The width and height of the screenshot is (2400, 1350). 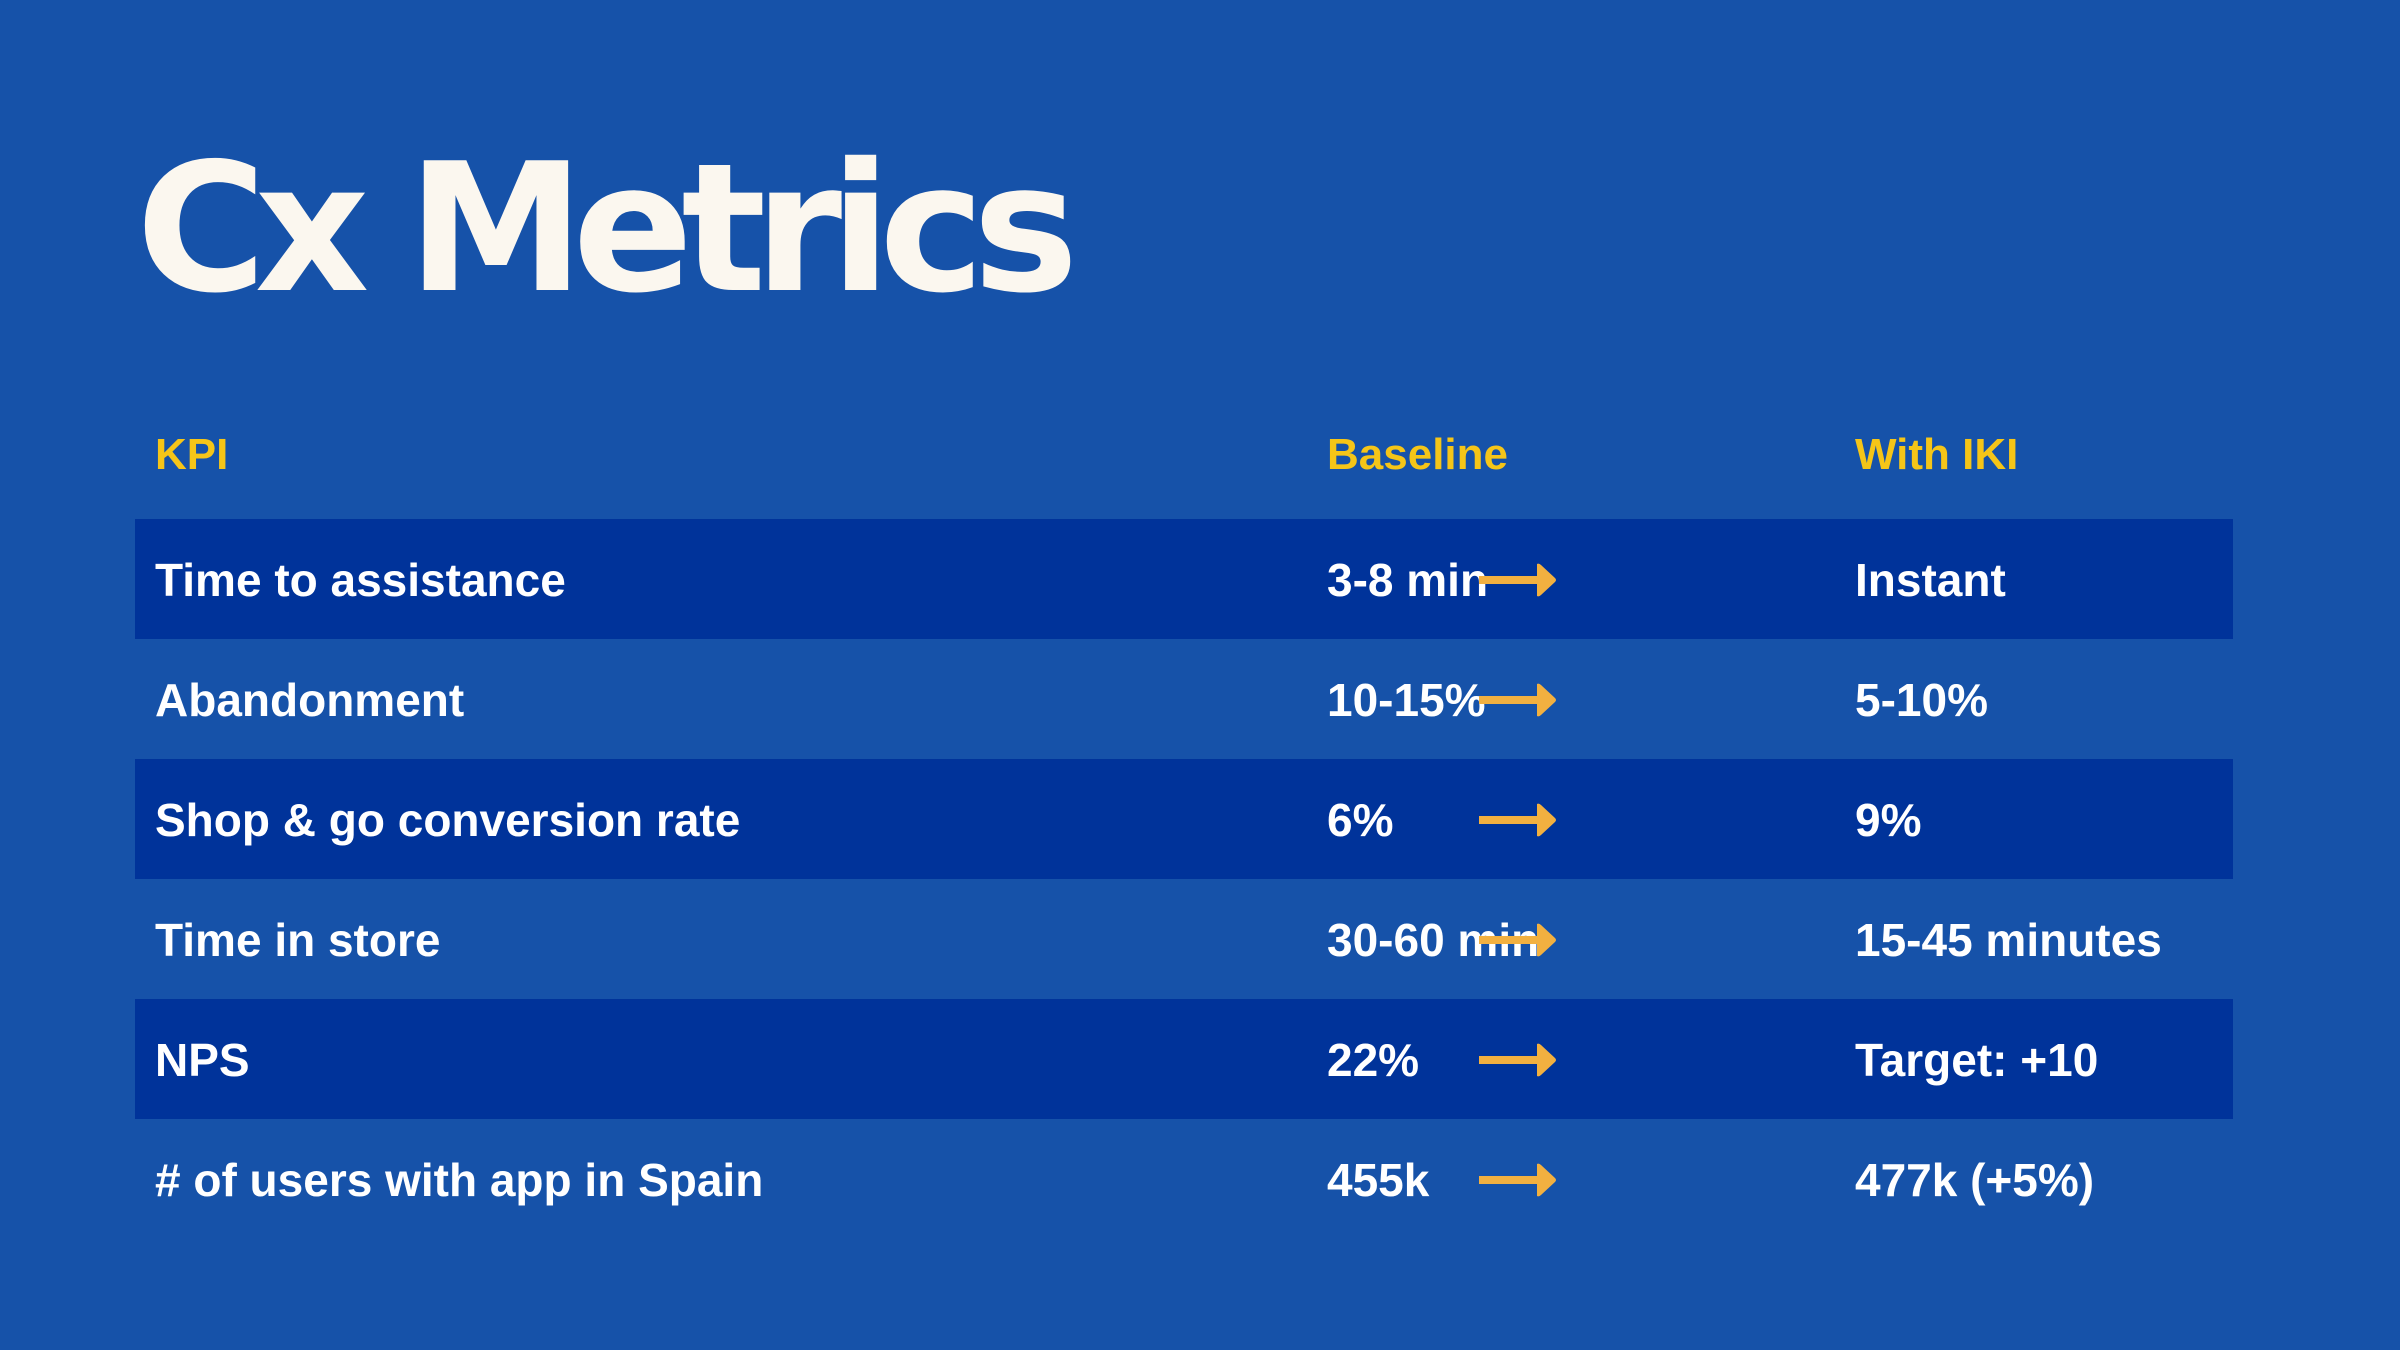 What do you see at coordinates (1378, 1180) in the screenshot?
I see `baseline-cell: 455k` at bounding box center [1378, 1180].